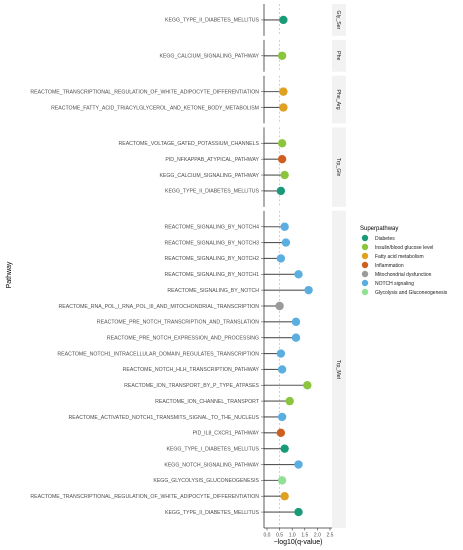 The height and width of the screenshot is (550, 463). What do you see at coordinates (211, 465) in the screenshot?
I see `pathway-label: KEGG_NOTCH_SIGNALING_PATHWAY` at bounding box center [211, 465].